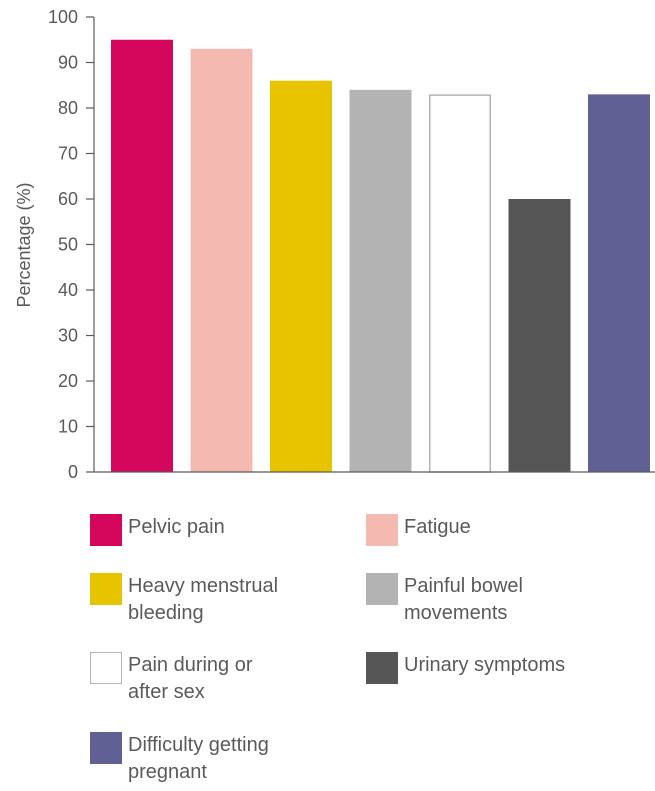  Describe the element at coordinates (460, 283) in the screenshot. I see `bar-pain-during-or-after-sex` at that location.